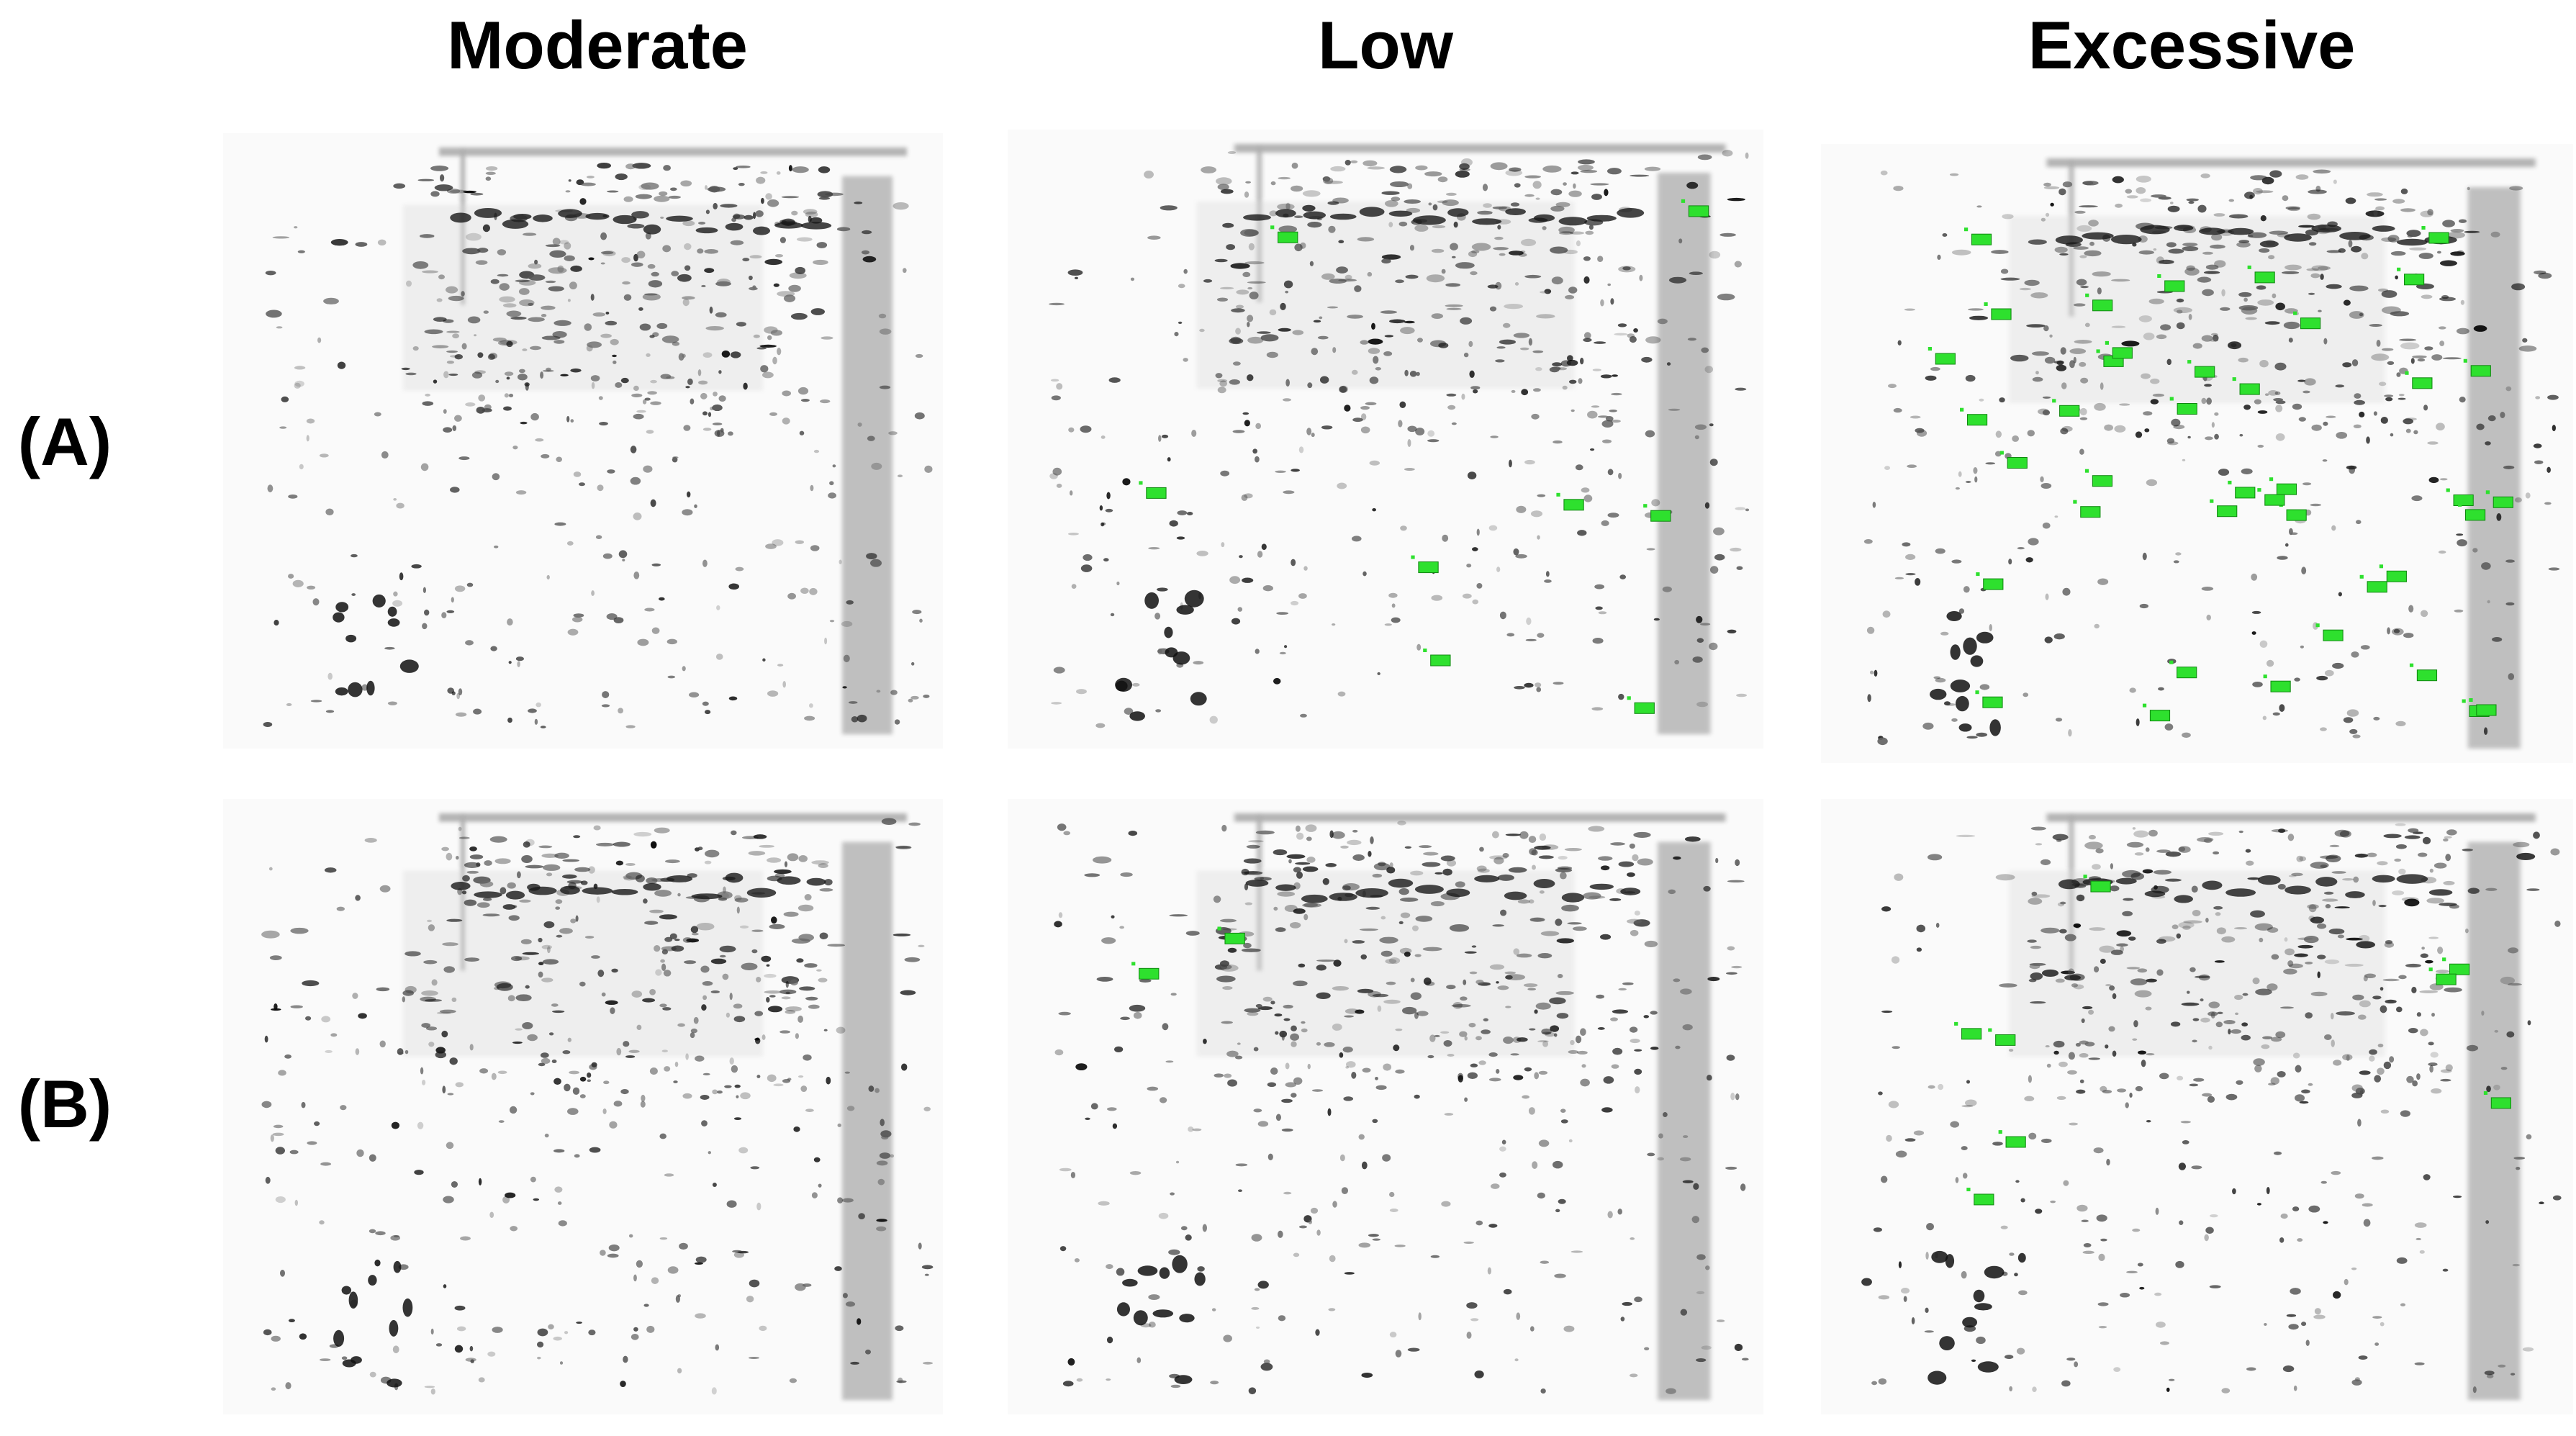 The width and height of the screenshot is (2576, 1436). I want to click on column-header-excessive: Excessive, so click(2192, 45).